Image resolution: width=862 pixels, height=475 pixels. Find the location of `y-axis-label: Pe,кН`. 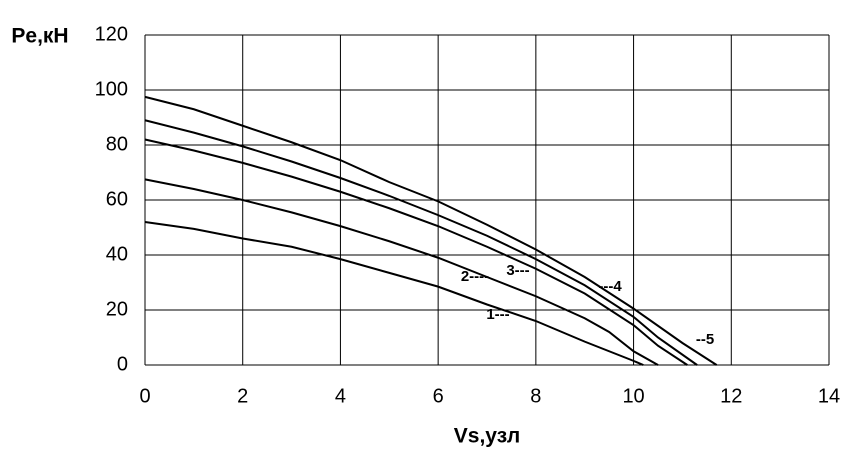

y-axis-label: Pe,кН is located at coordinates (39, 36).